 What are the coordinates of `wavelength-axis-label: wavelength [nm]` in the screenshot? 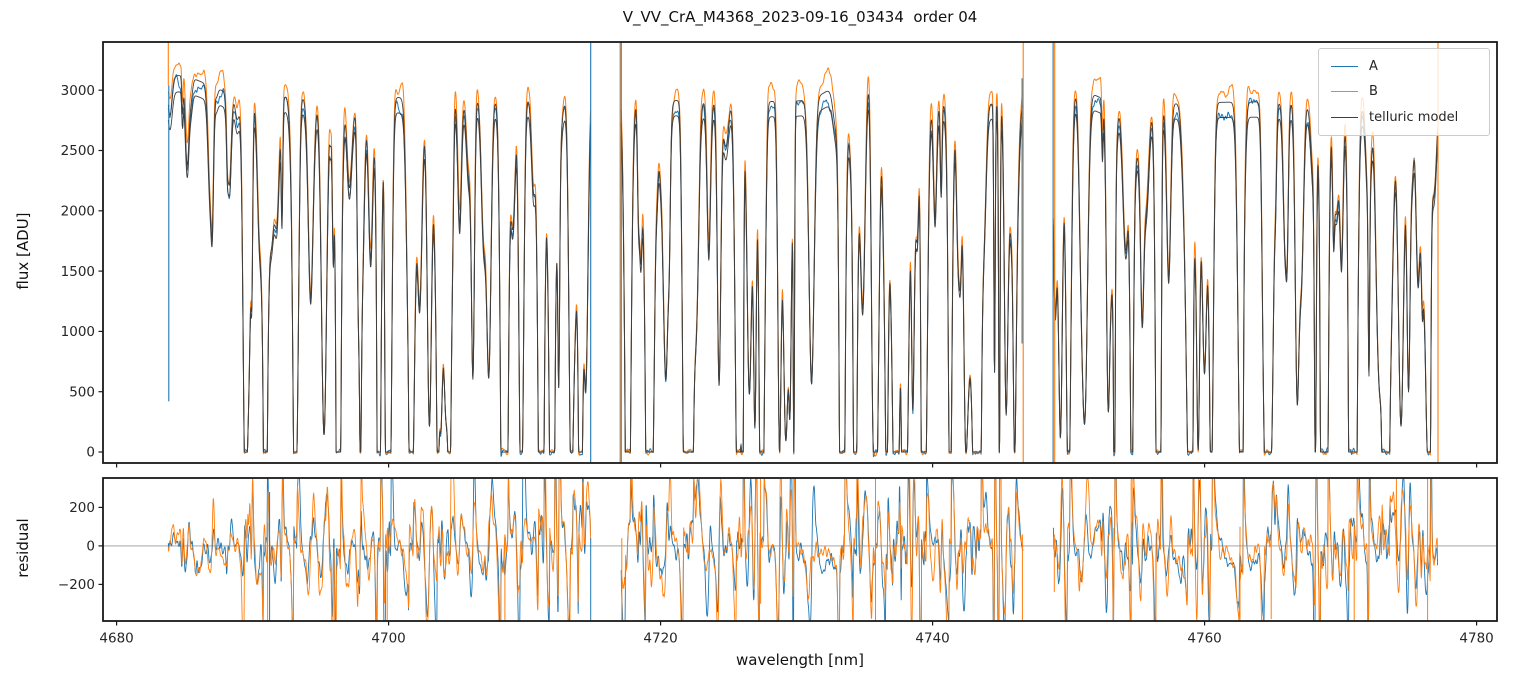 It's located at (800, 660).